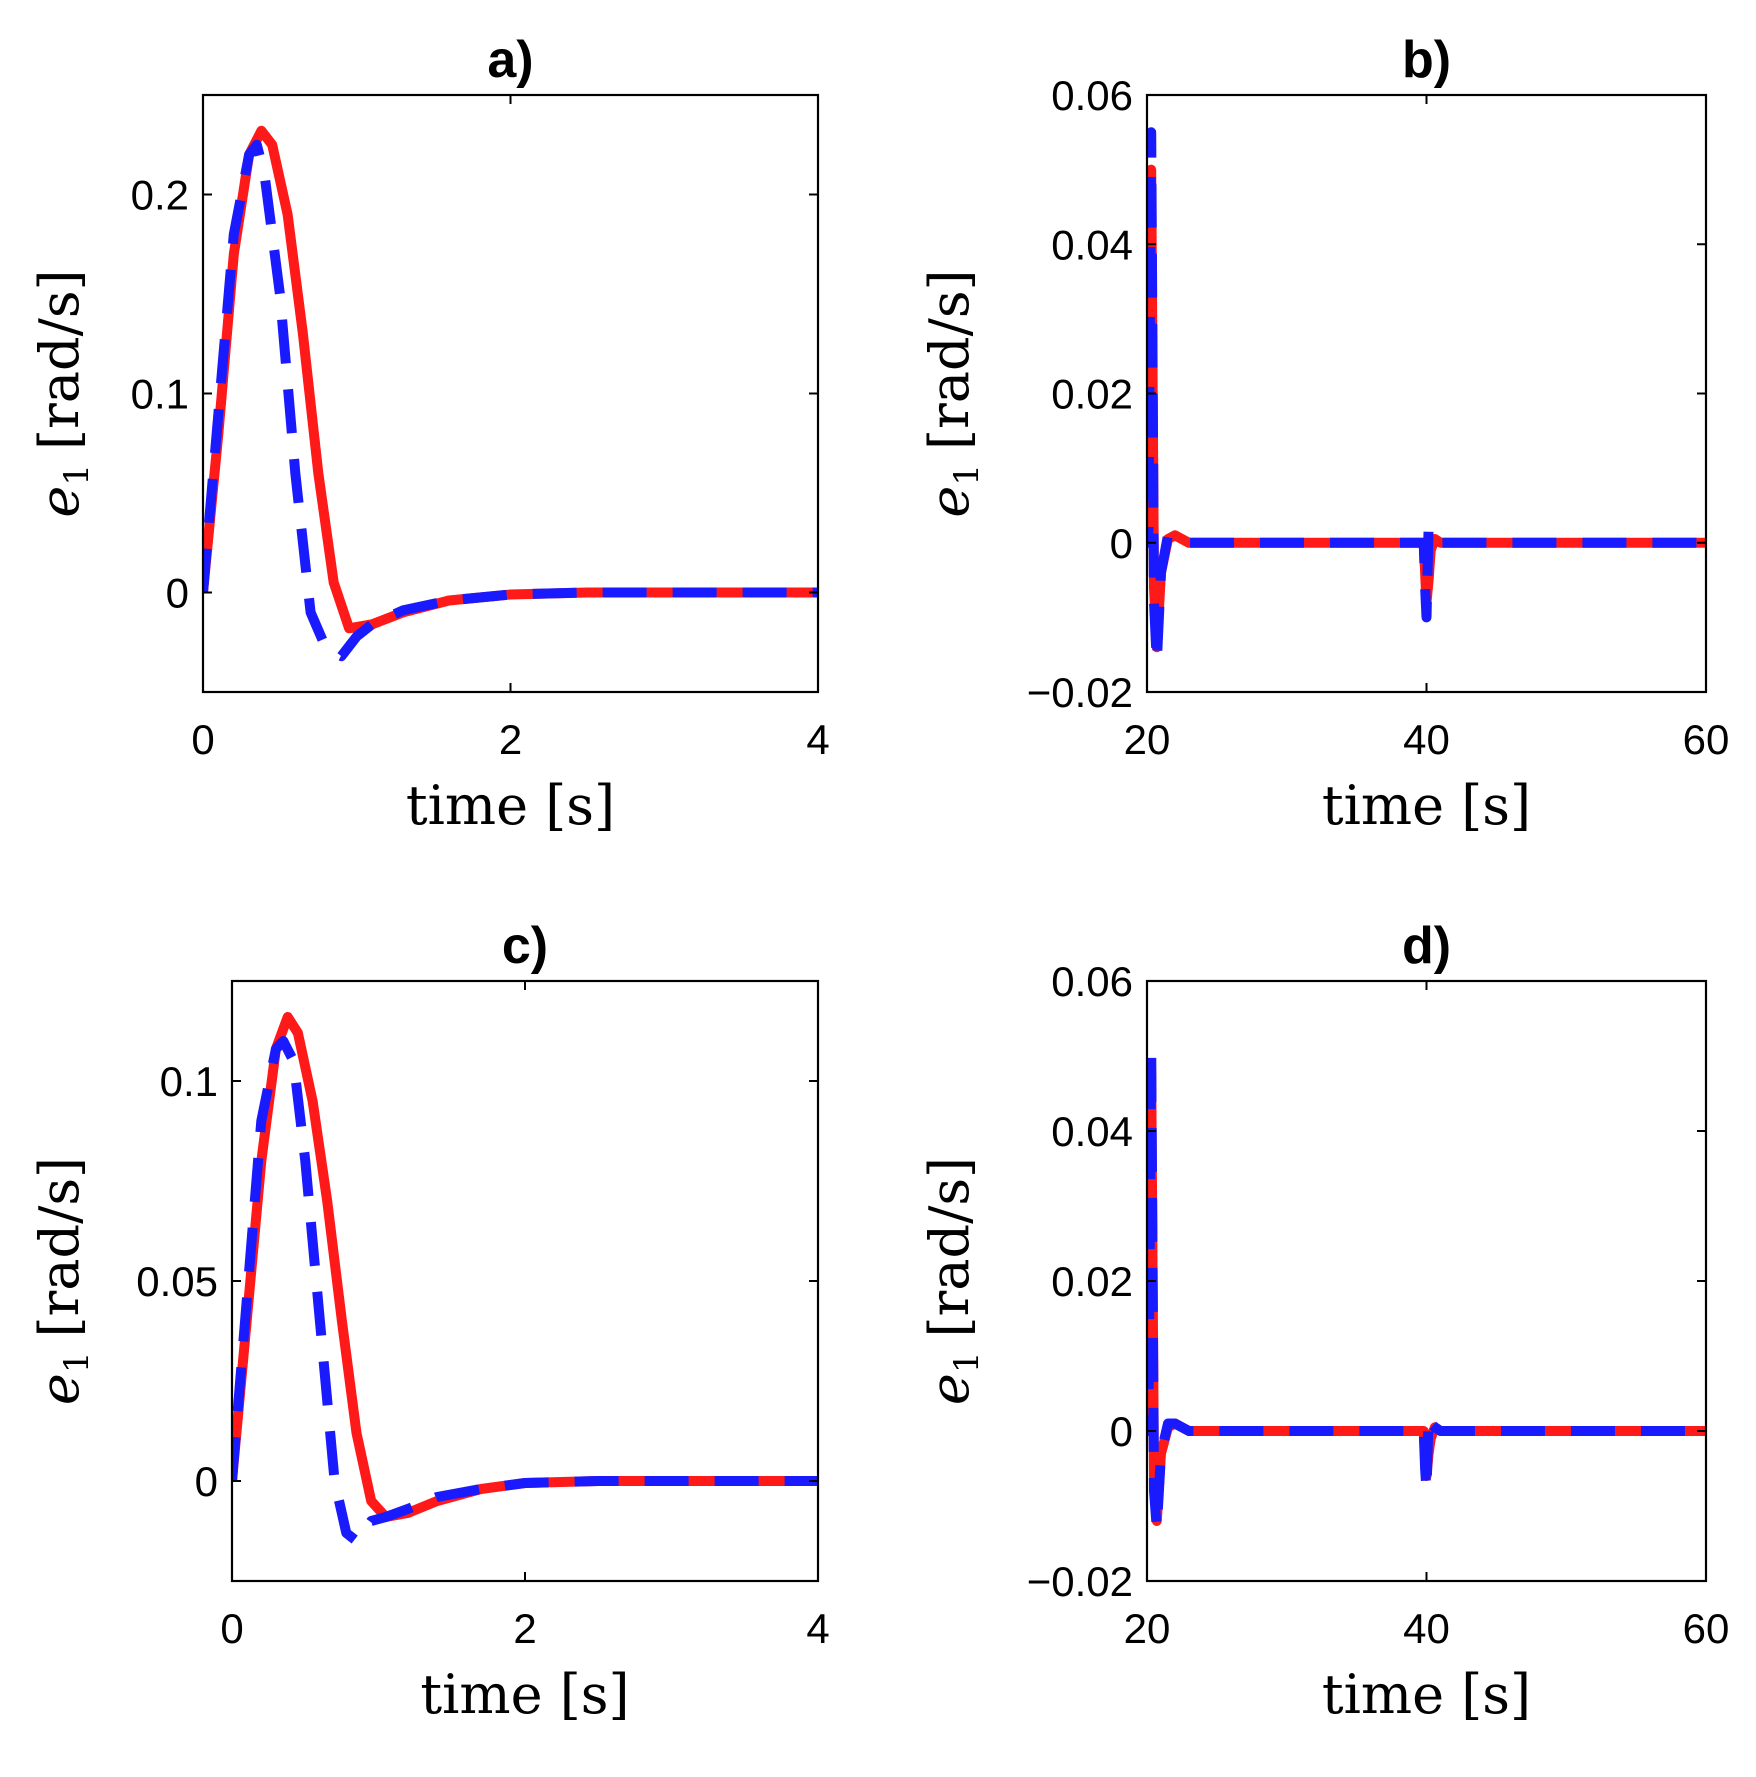  What do you see at coordinates (1426, 946) in the screenshot?
I see `panel-title: d)` at bounding box center [1426, 946].